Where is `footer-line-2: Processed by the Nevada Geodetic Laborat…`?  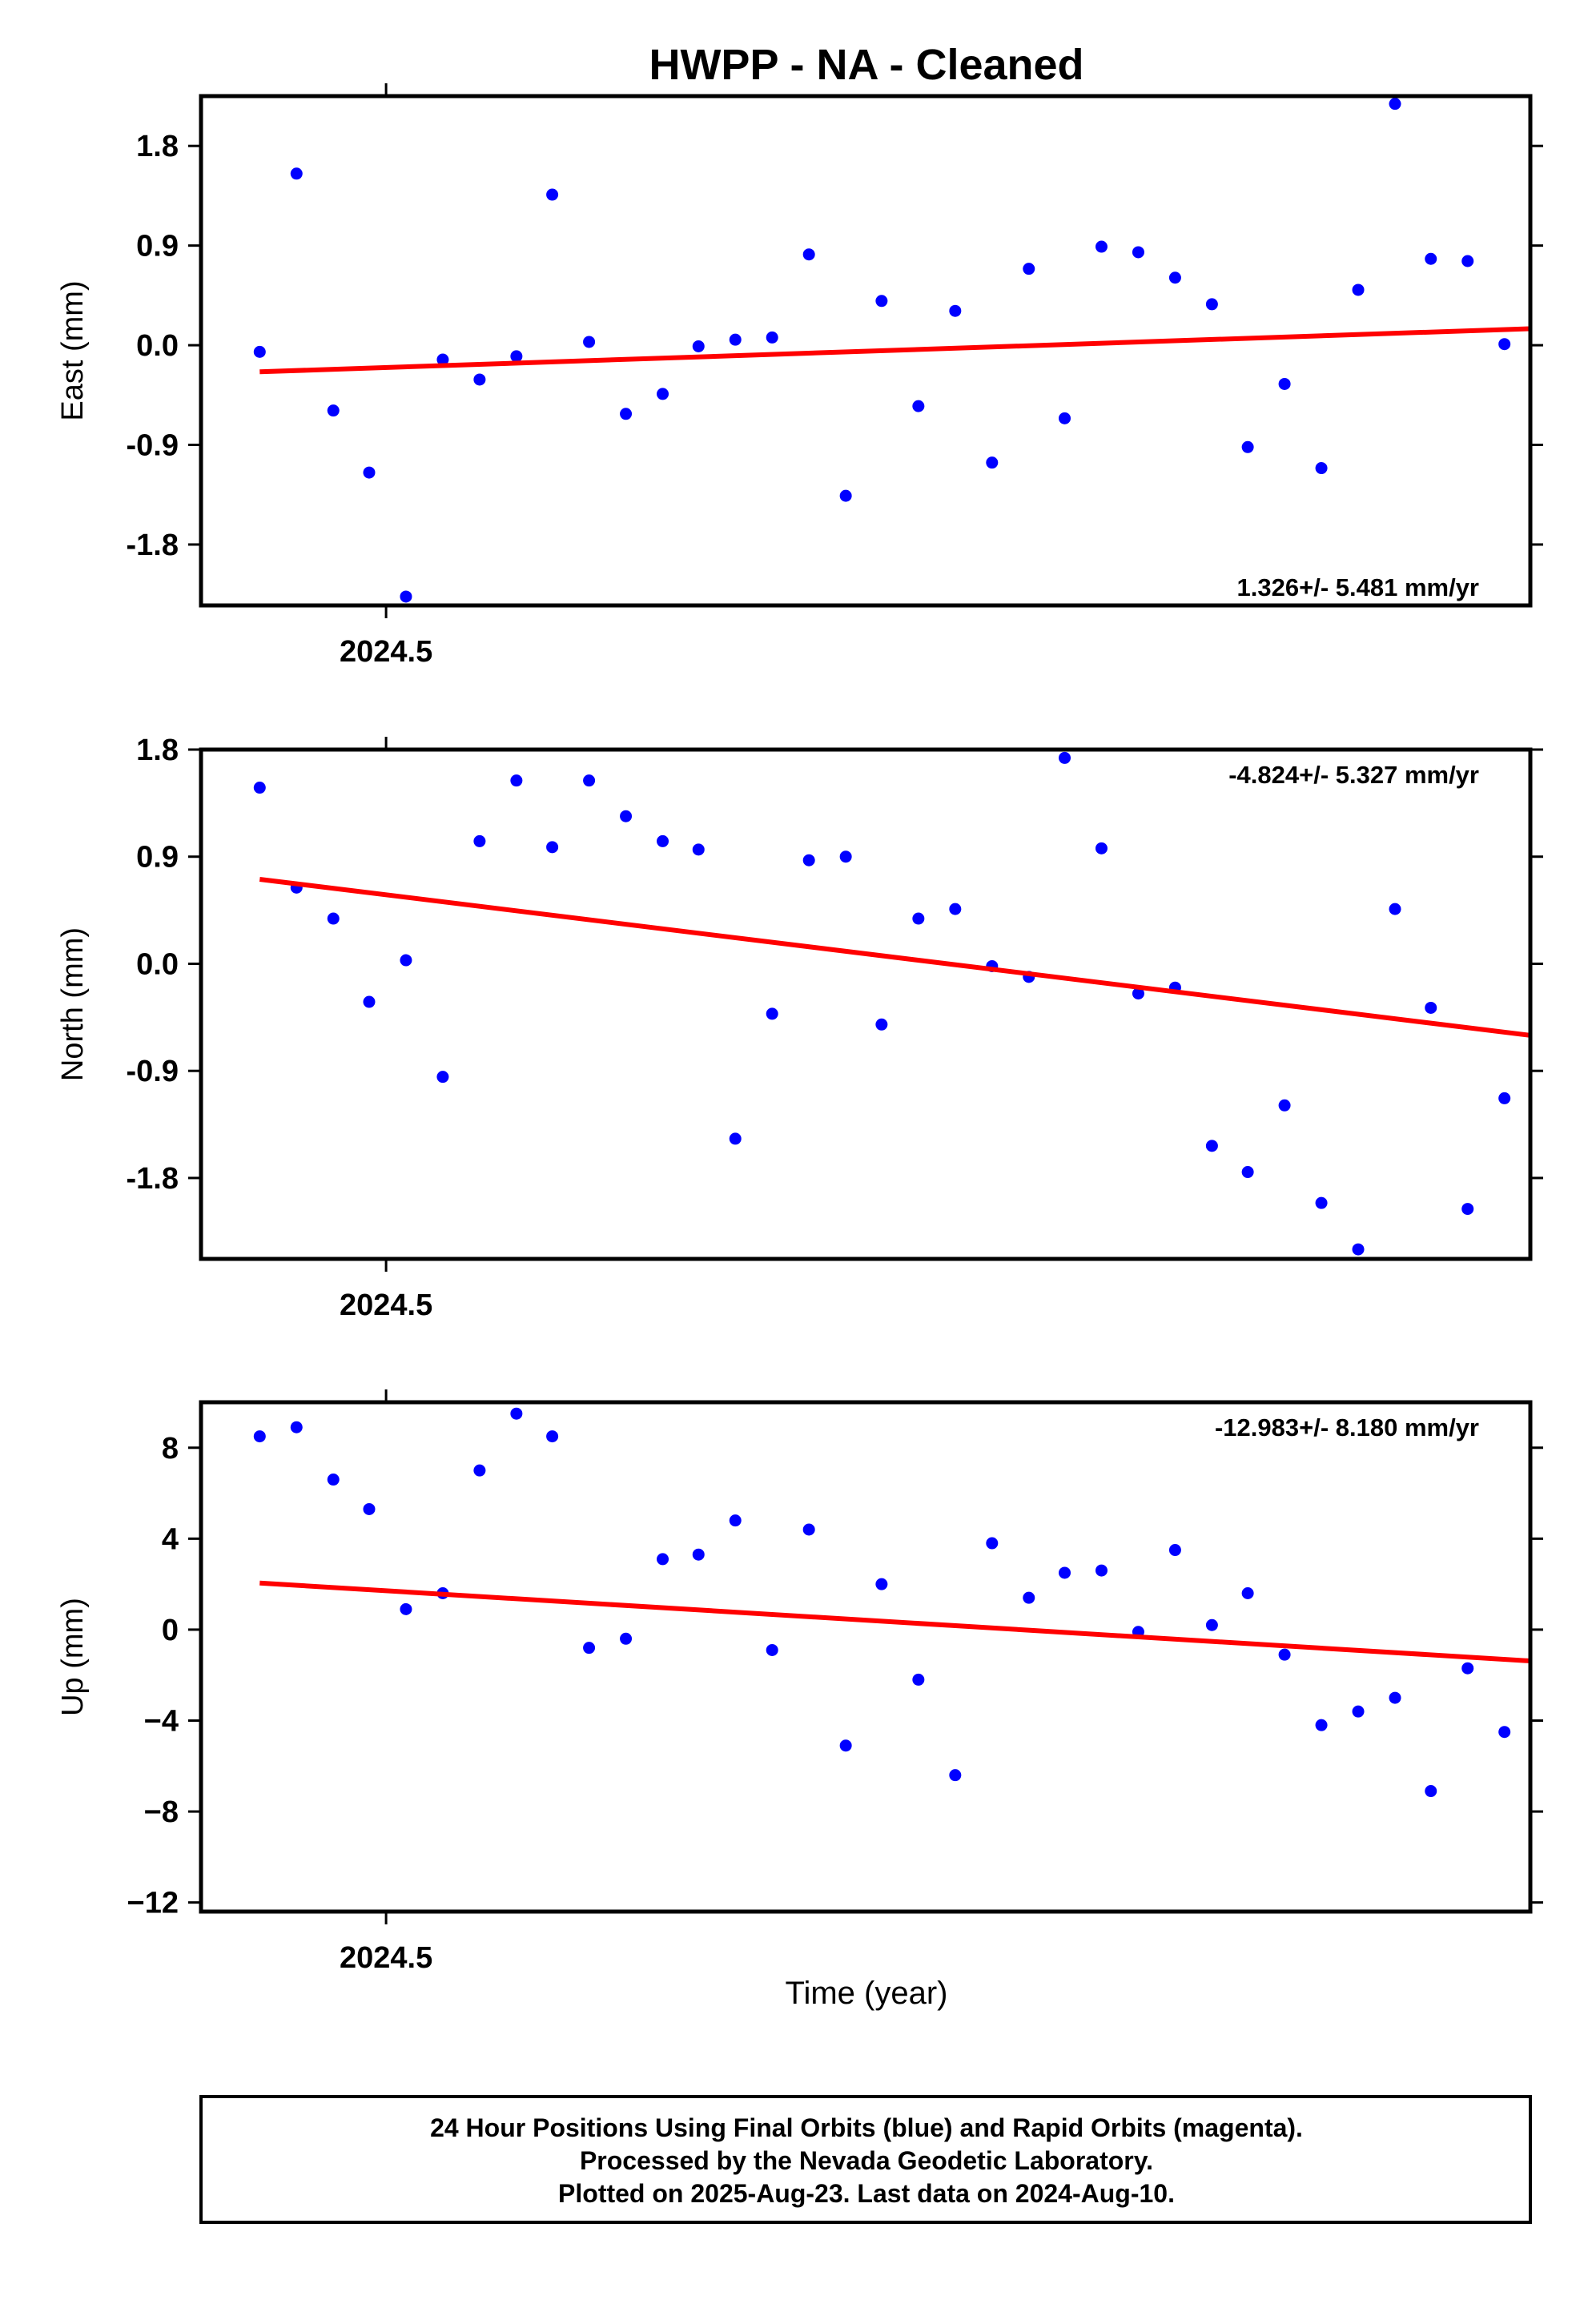 footer-line-2: Processed by the Nevada Geodetic Laborat… is located at coordinates (866, 2160).